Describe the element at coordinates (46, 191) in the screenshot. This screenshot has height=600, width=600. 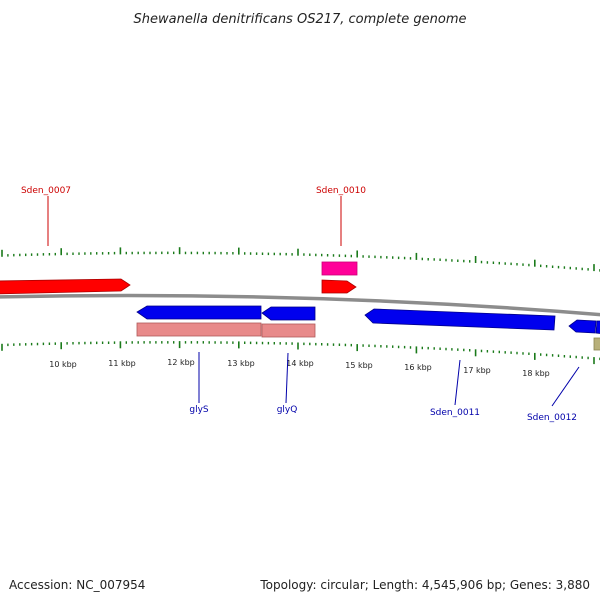
I see `gene-label-sden-0007: Sden_0007` at that location.